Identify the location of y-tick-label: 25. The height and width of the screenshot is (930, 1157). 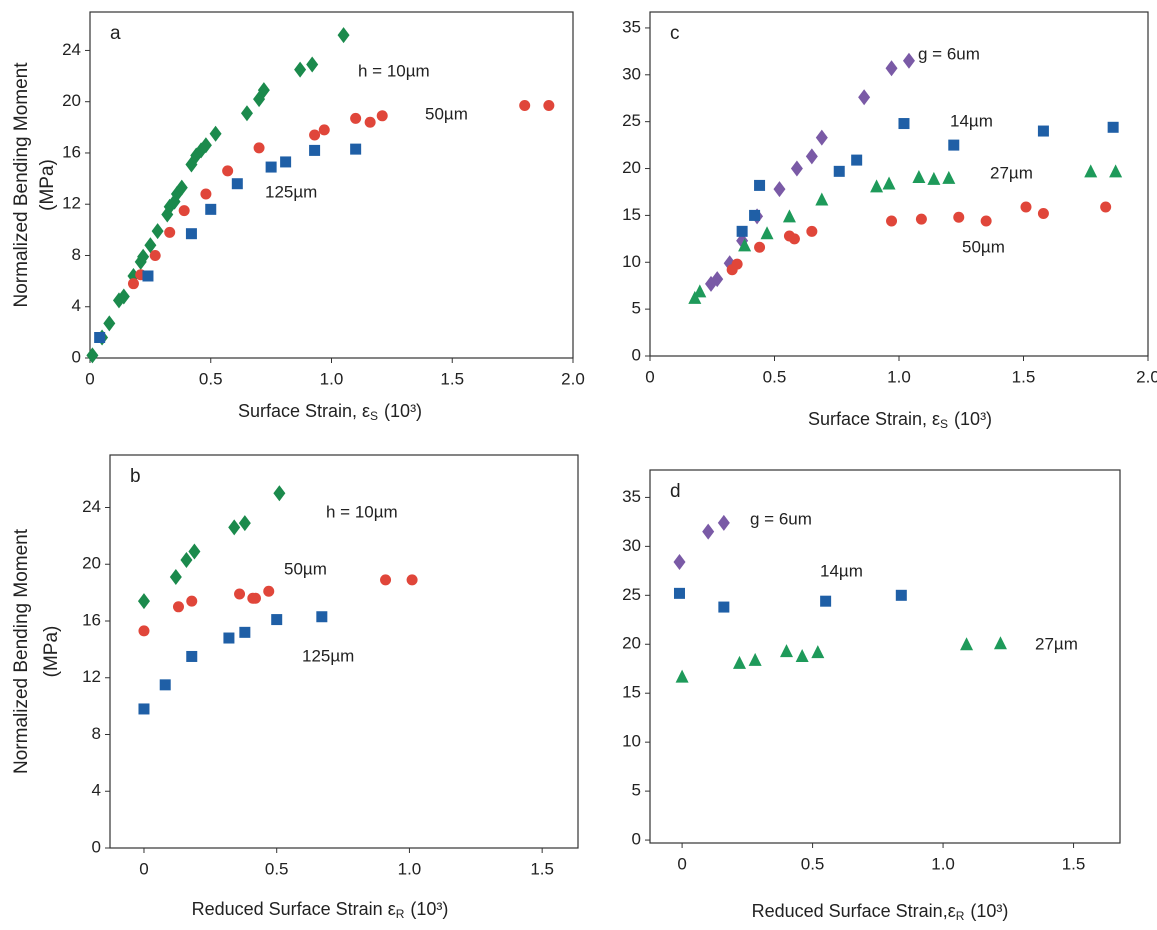
(631, 594).